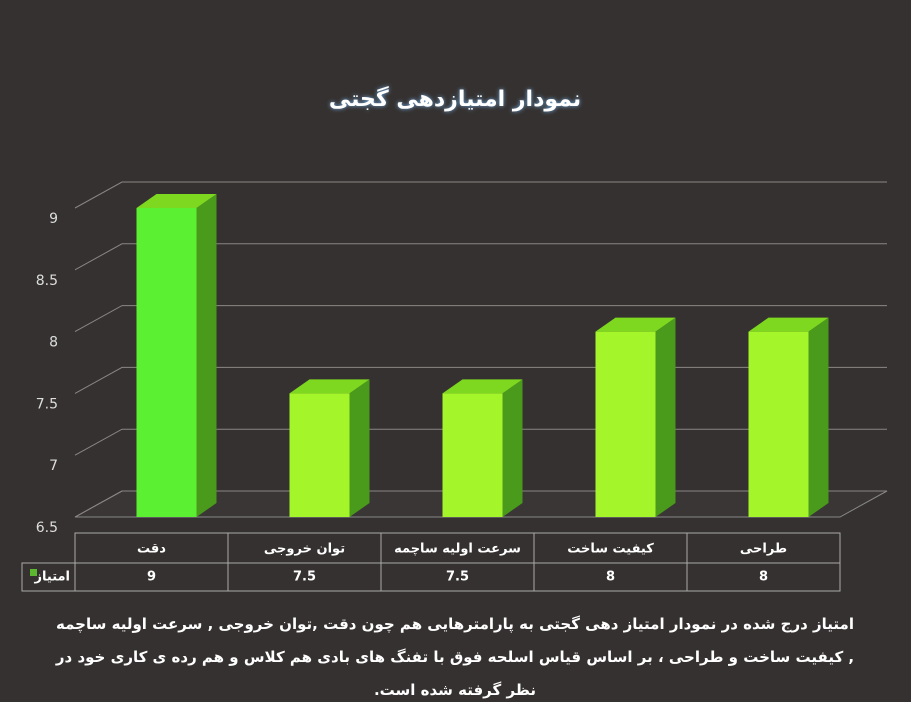  What do you see at coordinates (455, 98) in the screenshot?
I see `chart-title: نمودار امتیازدهی گجتی` at bounding box center [455, 98].